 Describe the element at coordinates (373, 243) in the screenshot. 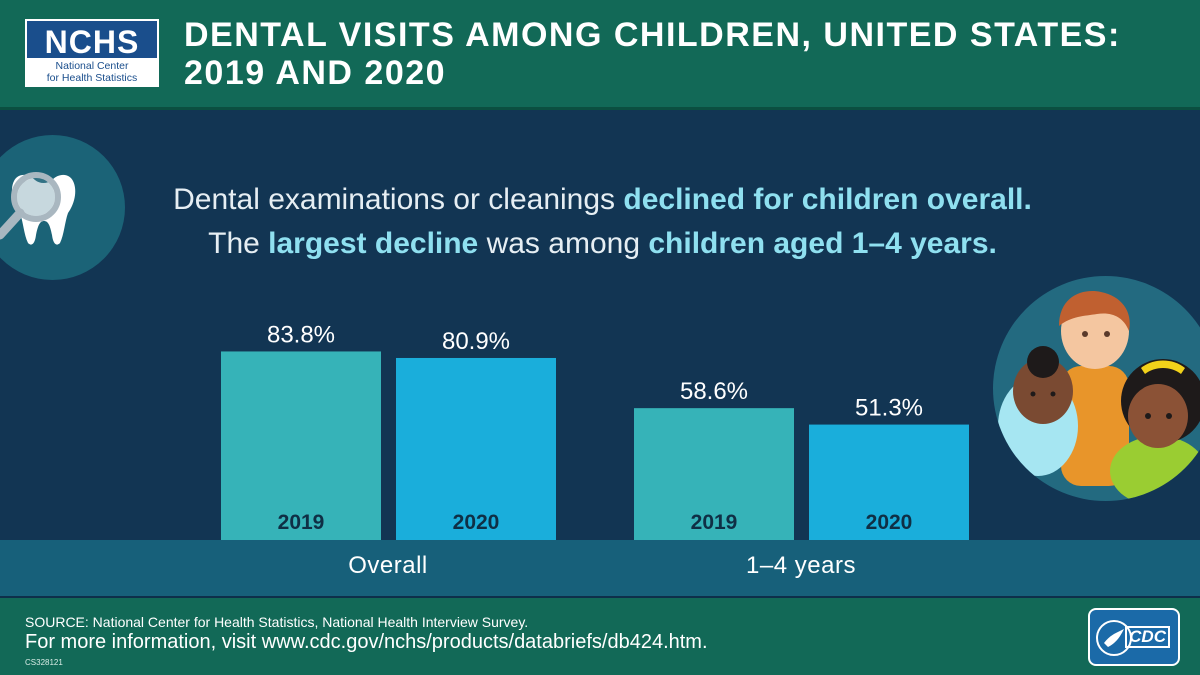

I see `headline-line2-highlight-a: largest decline` at that location.